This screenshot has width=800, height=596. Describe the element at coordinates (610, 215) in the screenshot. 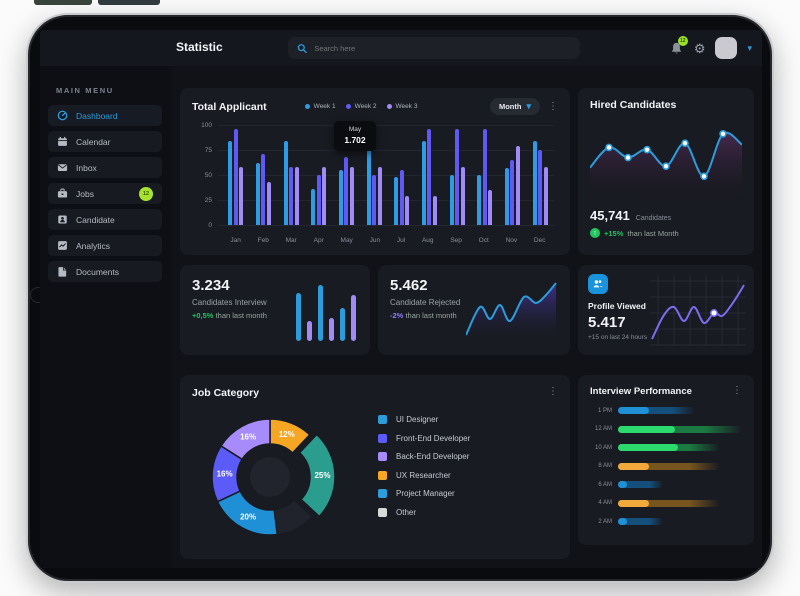

I see `hired-value: 45,741` at that location.